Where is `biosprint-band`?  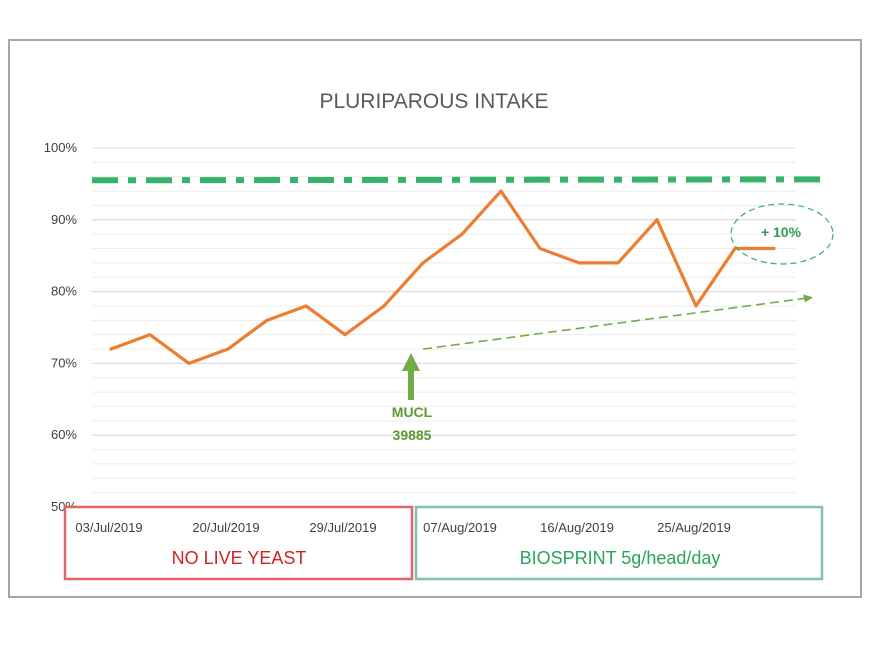
biosprint-band is located at coordinates (619, 543).